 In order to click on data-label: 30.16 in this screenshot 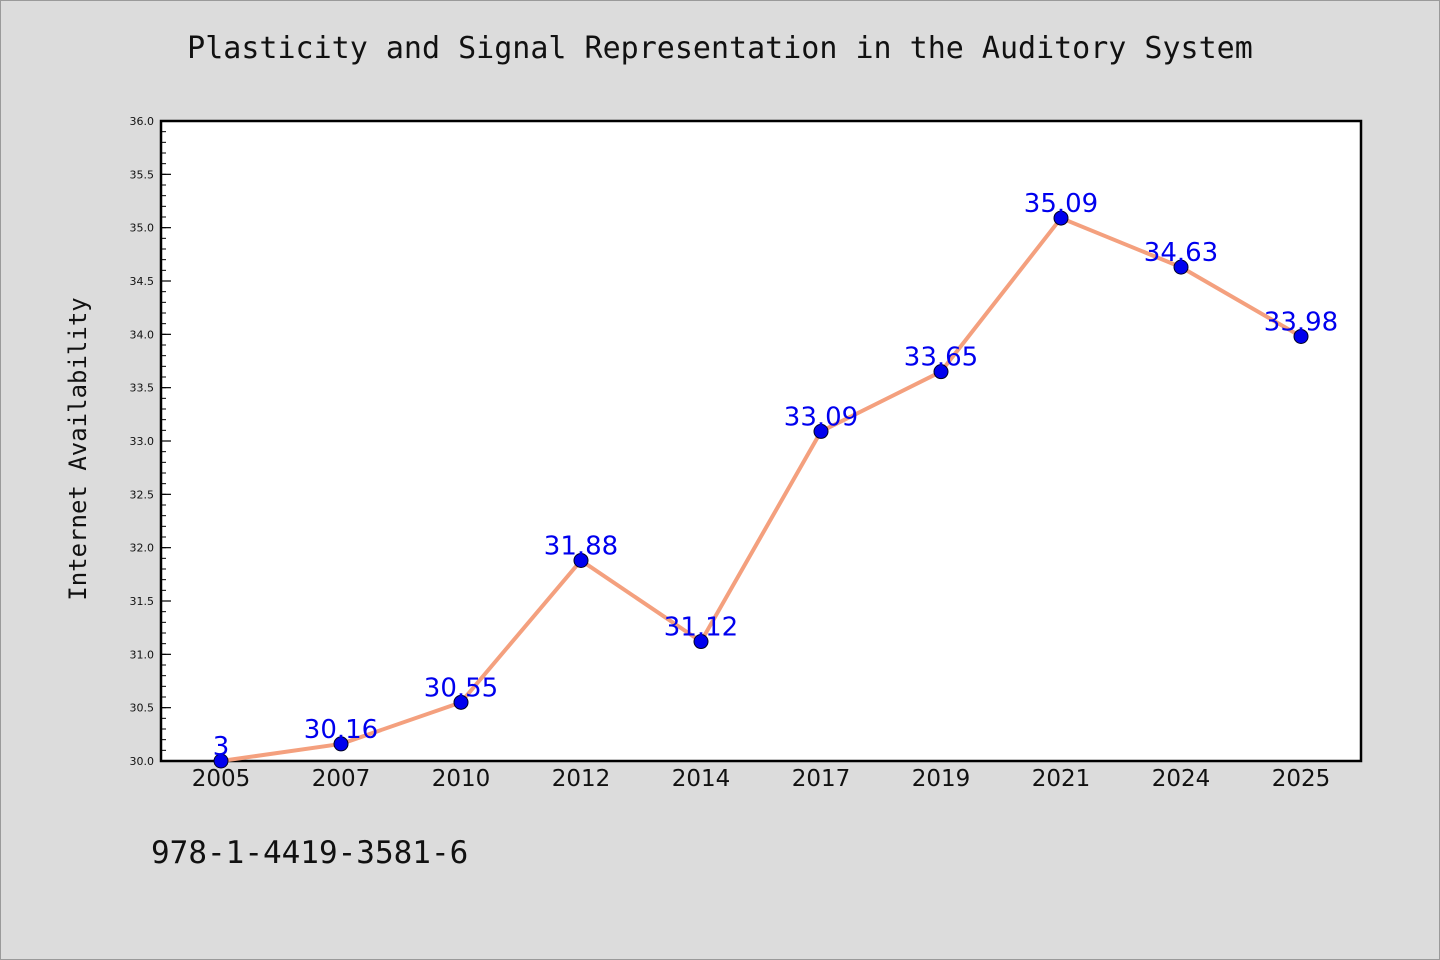, I will do `click(341, 730)`.